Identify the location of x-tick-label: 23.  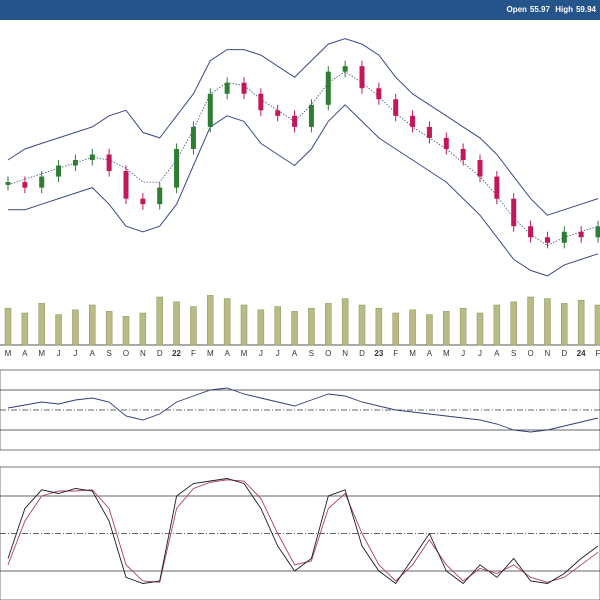
(378, 353).